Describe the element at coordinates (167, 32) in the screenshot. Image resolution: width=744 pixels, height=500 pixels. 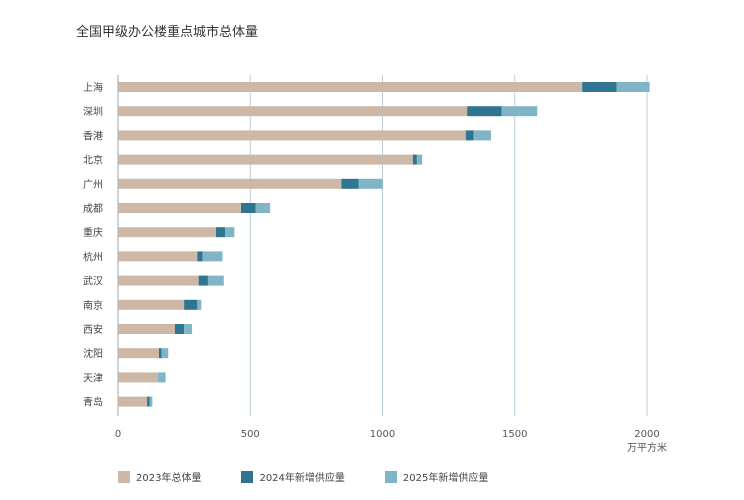
I see `chart-title: 全国甲级办公楼重点城市总体量` at that location.